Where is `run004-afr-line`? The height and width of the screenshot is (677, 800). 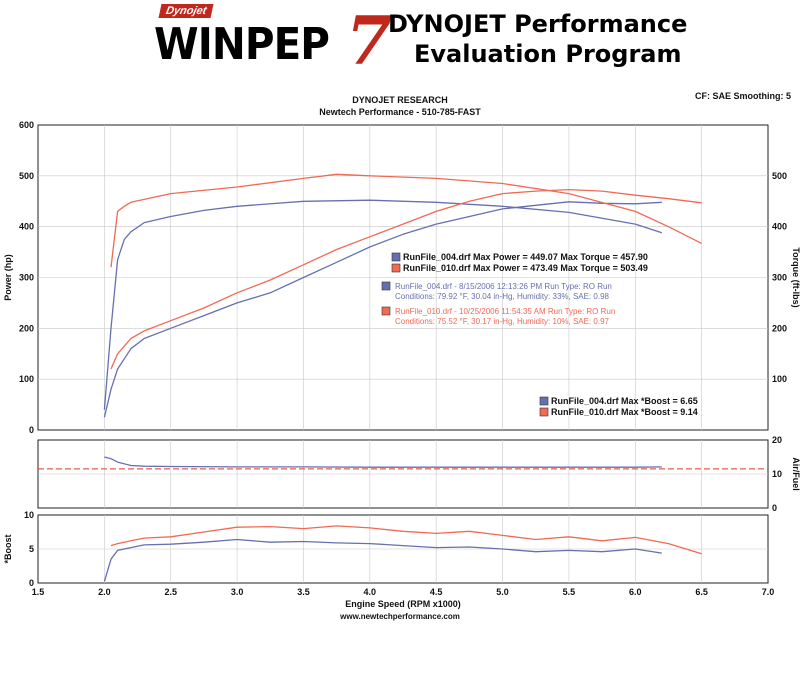
run004-afr-line is located at coordinates (383, 462).